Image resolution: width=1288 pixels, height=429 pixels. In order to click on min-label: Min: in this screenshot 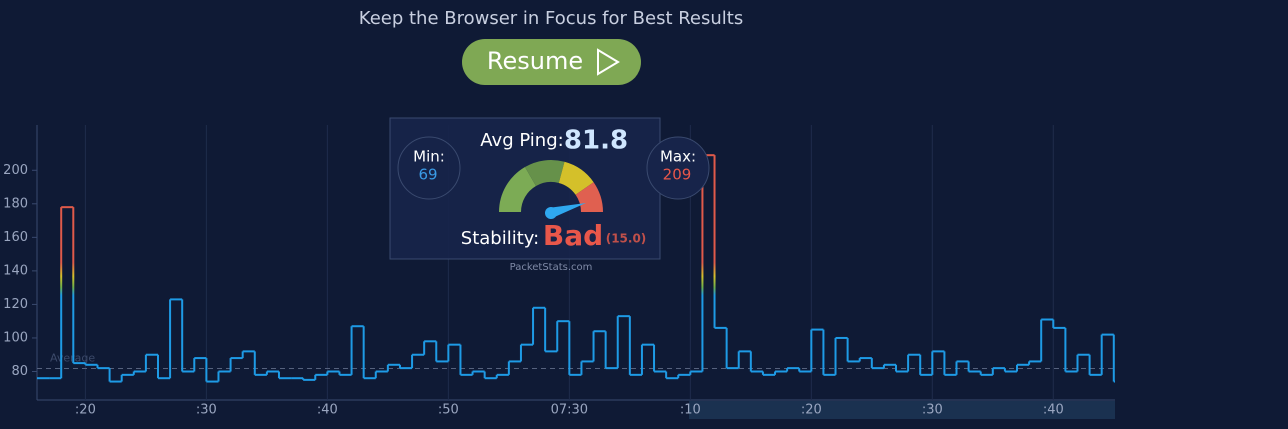, I will do `click(429, 157)`.